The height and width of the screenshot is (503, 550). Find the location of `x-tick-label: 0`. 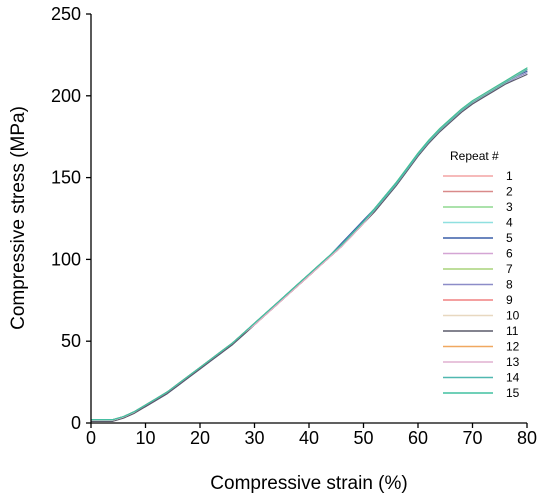

x-tick-label: 0 is located at coordinates (91, 438).